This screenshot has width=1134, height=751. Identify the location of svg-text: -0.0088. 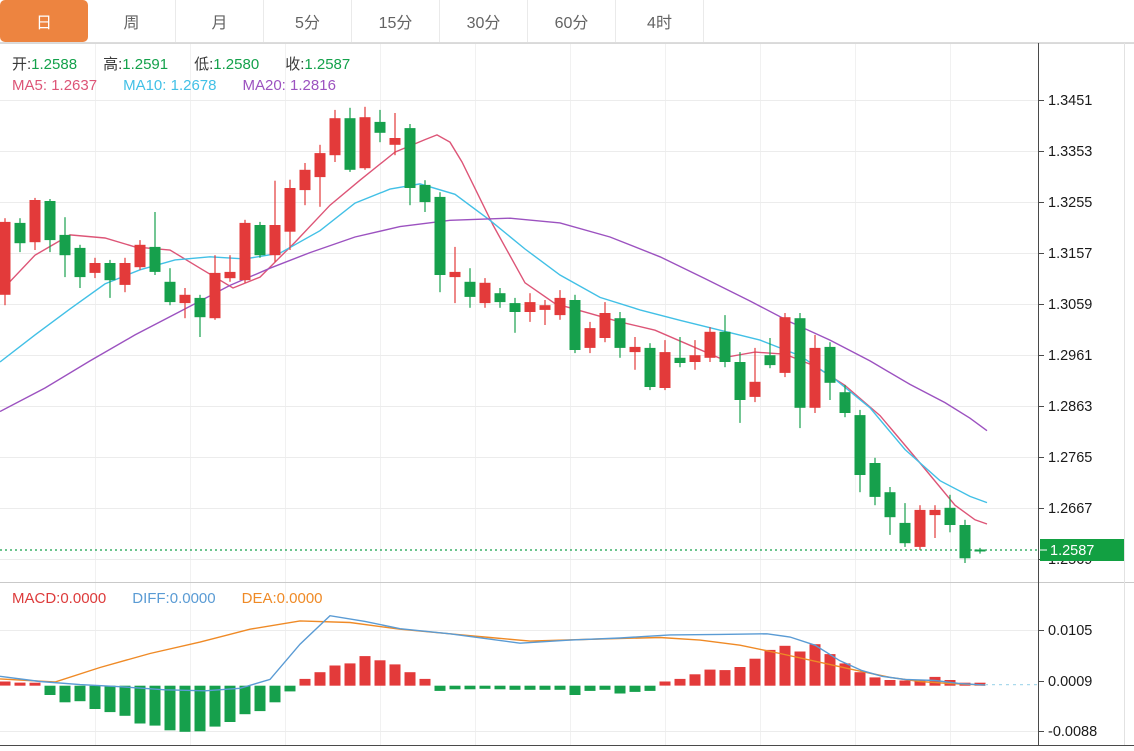
(1072, 732).